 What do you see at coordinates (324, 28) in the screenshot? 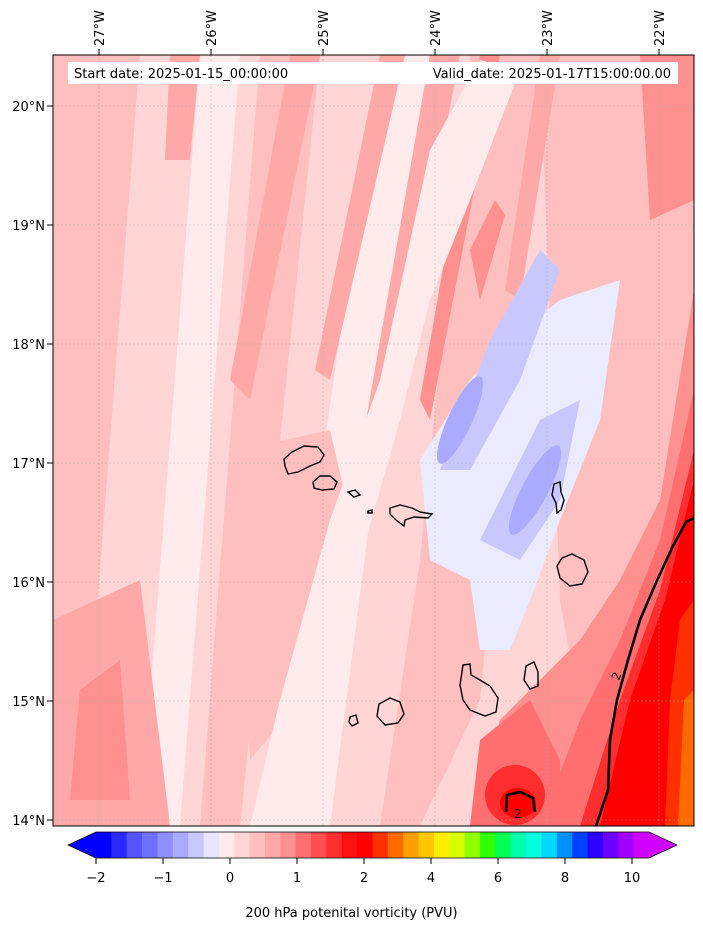
I see `lon-label: 25°W` at bounding box center [324, 28].